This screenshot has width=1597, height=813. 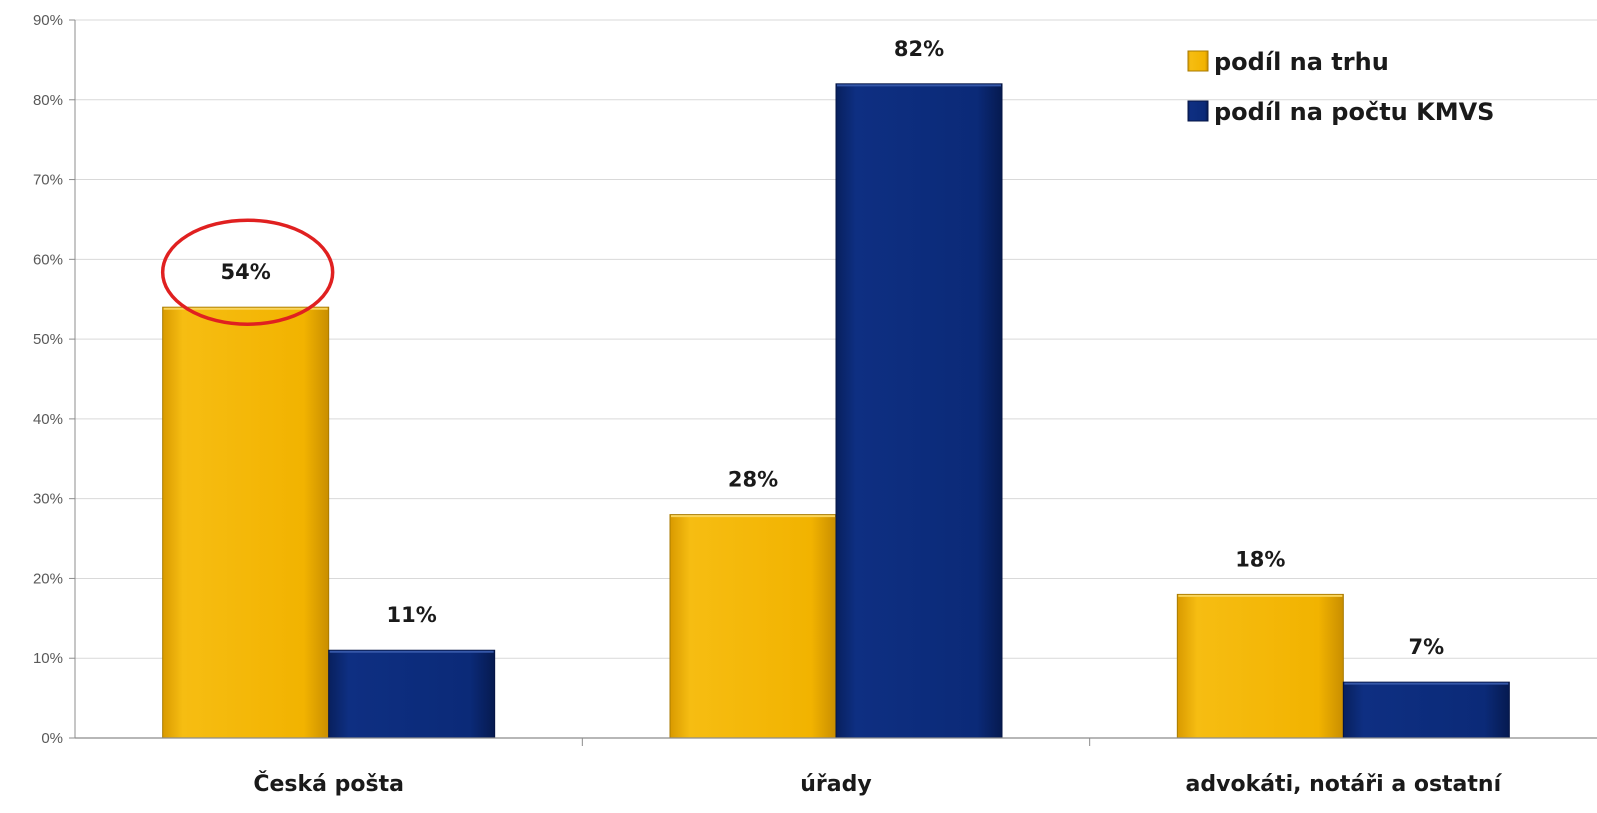 I want to click on data-label: 7%, so click(x=1427, y=647).